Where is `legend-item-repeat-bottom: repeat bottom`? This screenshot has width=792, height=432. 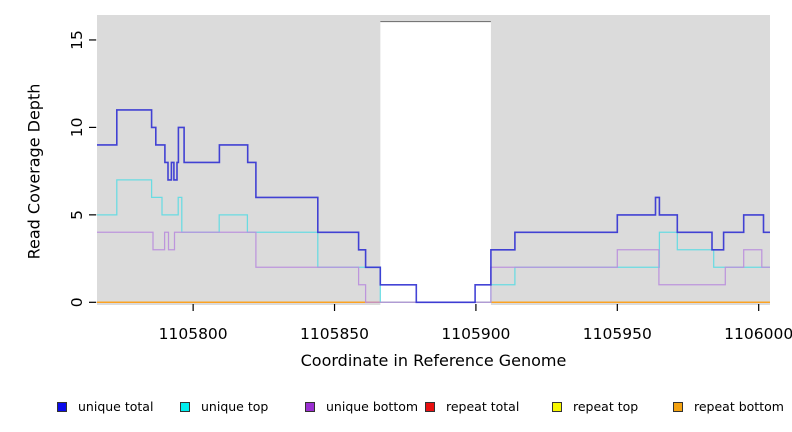
legend-item-repeat-bottom: repeat bottom is located at coordinates (728, 407).